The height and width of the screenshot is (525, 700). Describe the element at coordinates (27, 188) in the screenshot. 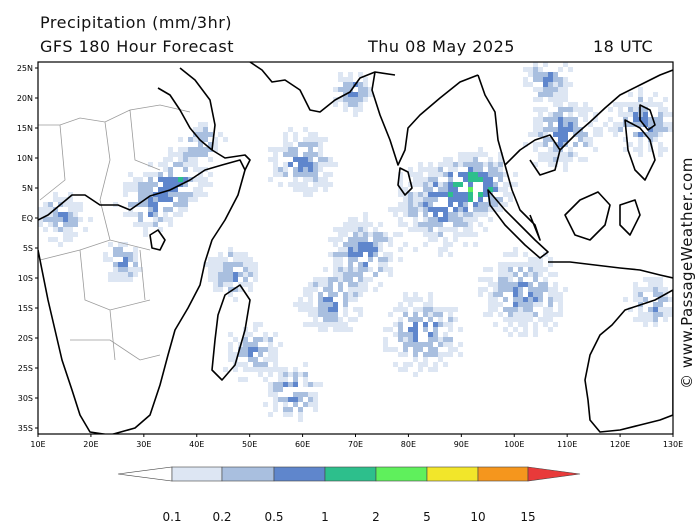

I see `lat-tick-label: 5N` at that location.